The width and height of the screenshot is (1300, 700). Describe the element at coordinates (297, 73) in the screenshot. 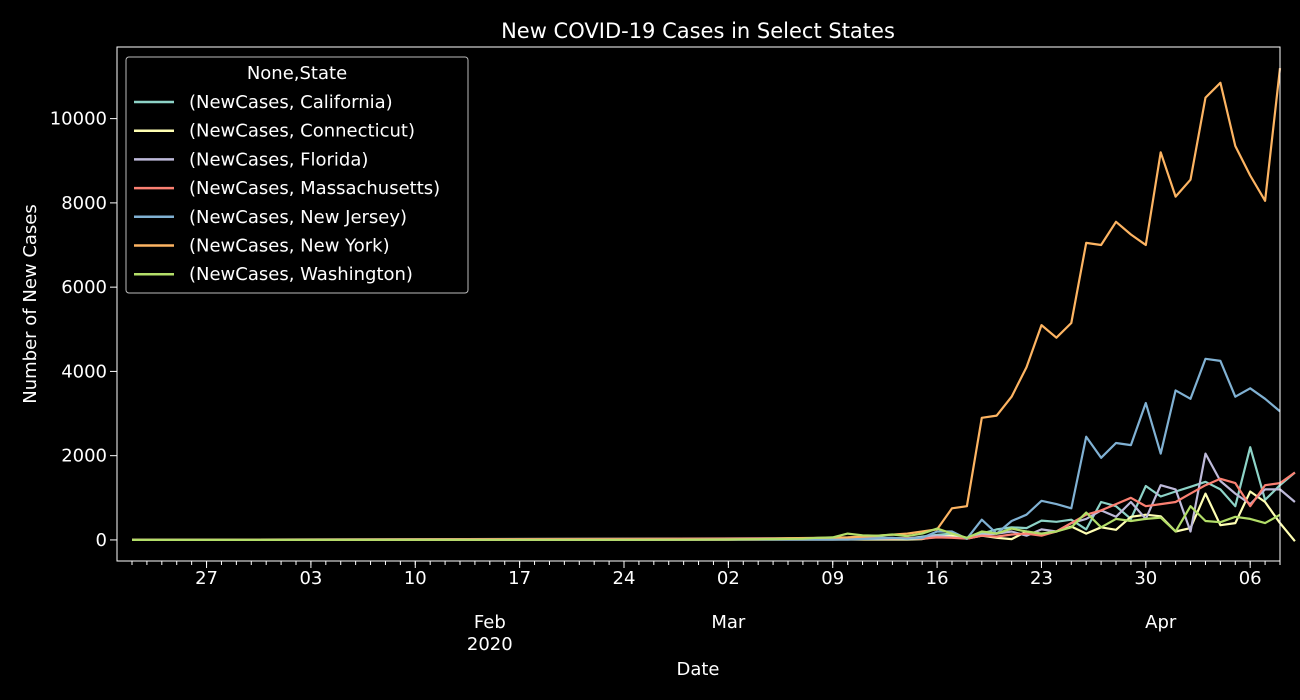

I see `legend-title: None,State` at that location.